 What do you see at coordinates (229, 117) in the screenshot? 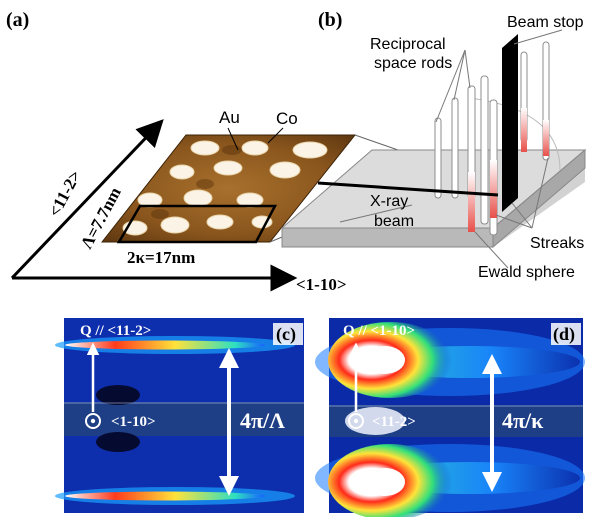
I see `au-label: Au` at bounding box center [229, 117].